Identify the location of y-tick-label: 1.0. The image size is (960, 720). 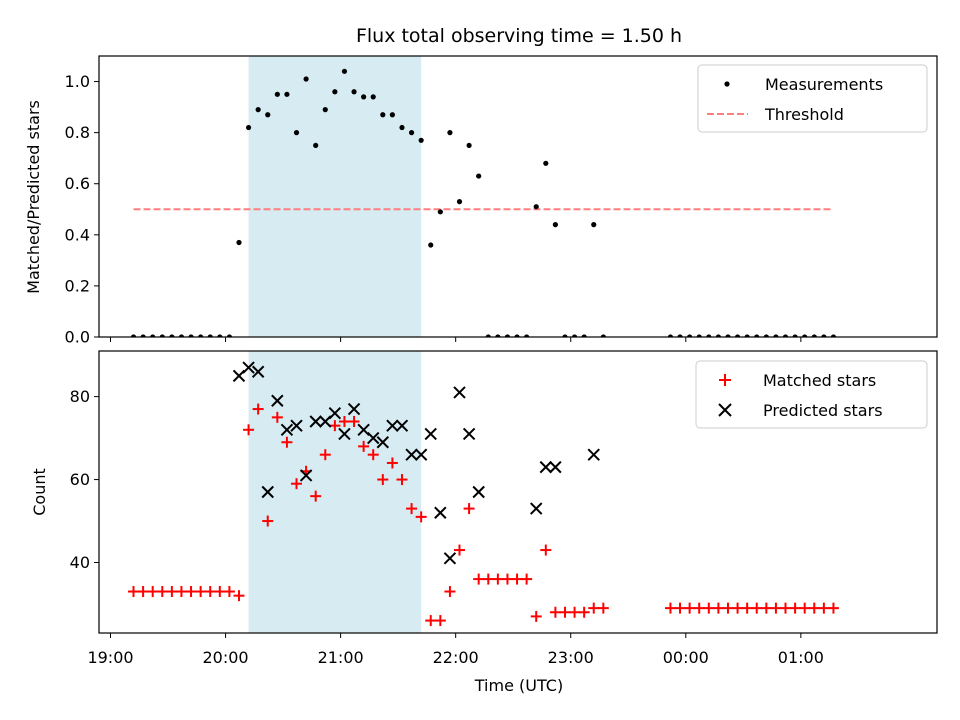
(77, 81).